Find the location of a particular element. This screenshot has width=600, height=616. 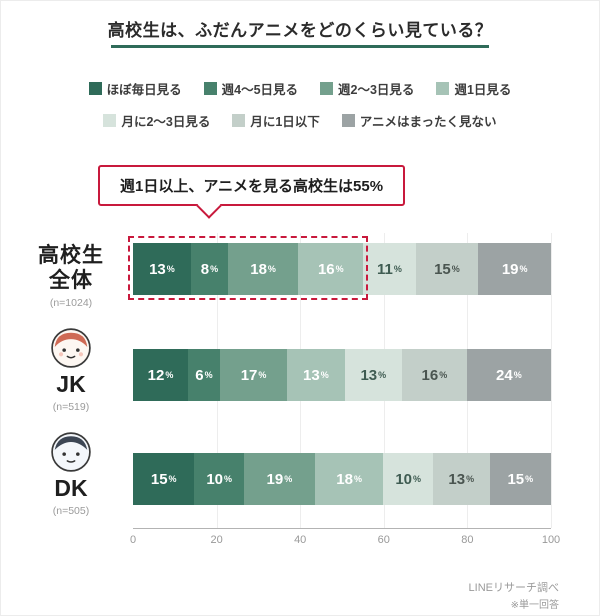

segment-value: 12 is located at coordinates (156, 375).